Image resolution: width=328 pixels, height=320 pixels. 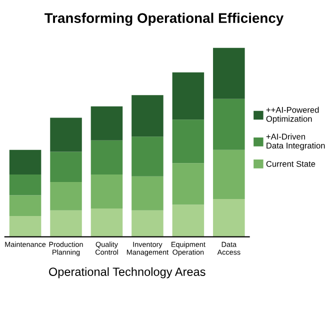 What do you see at coordinates (292, 115) in the screenshot?
I see `legend-label: ++AI-Powered Optimization` at bounding box center [292, 115].